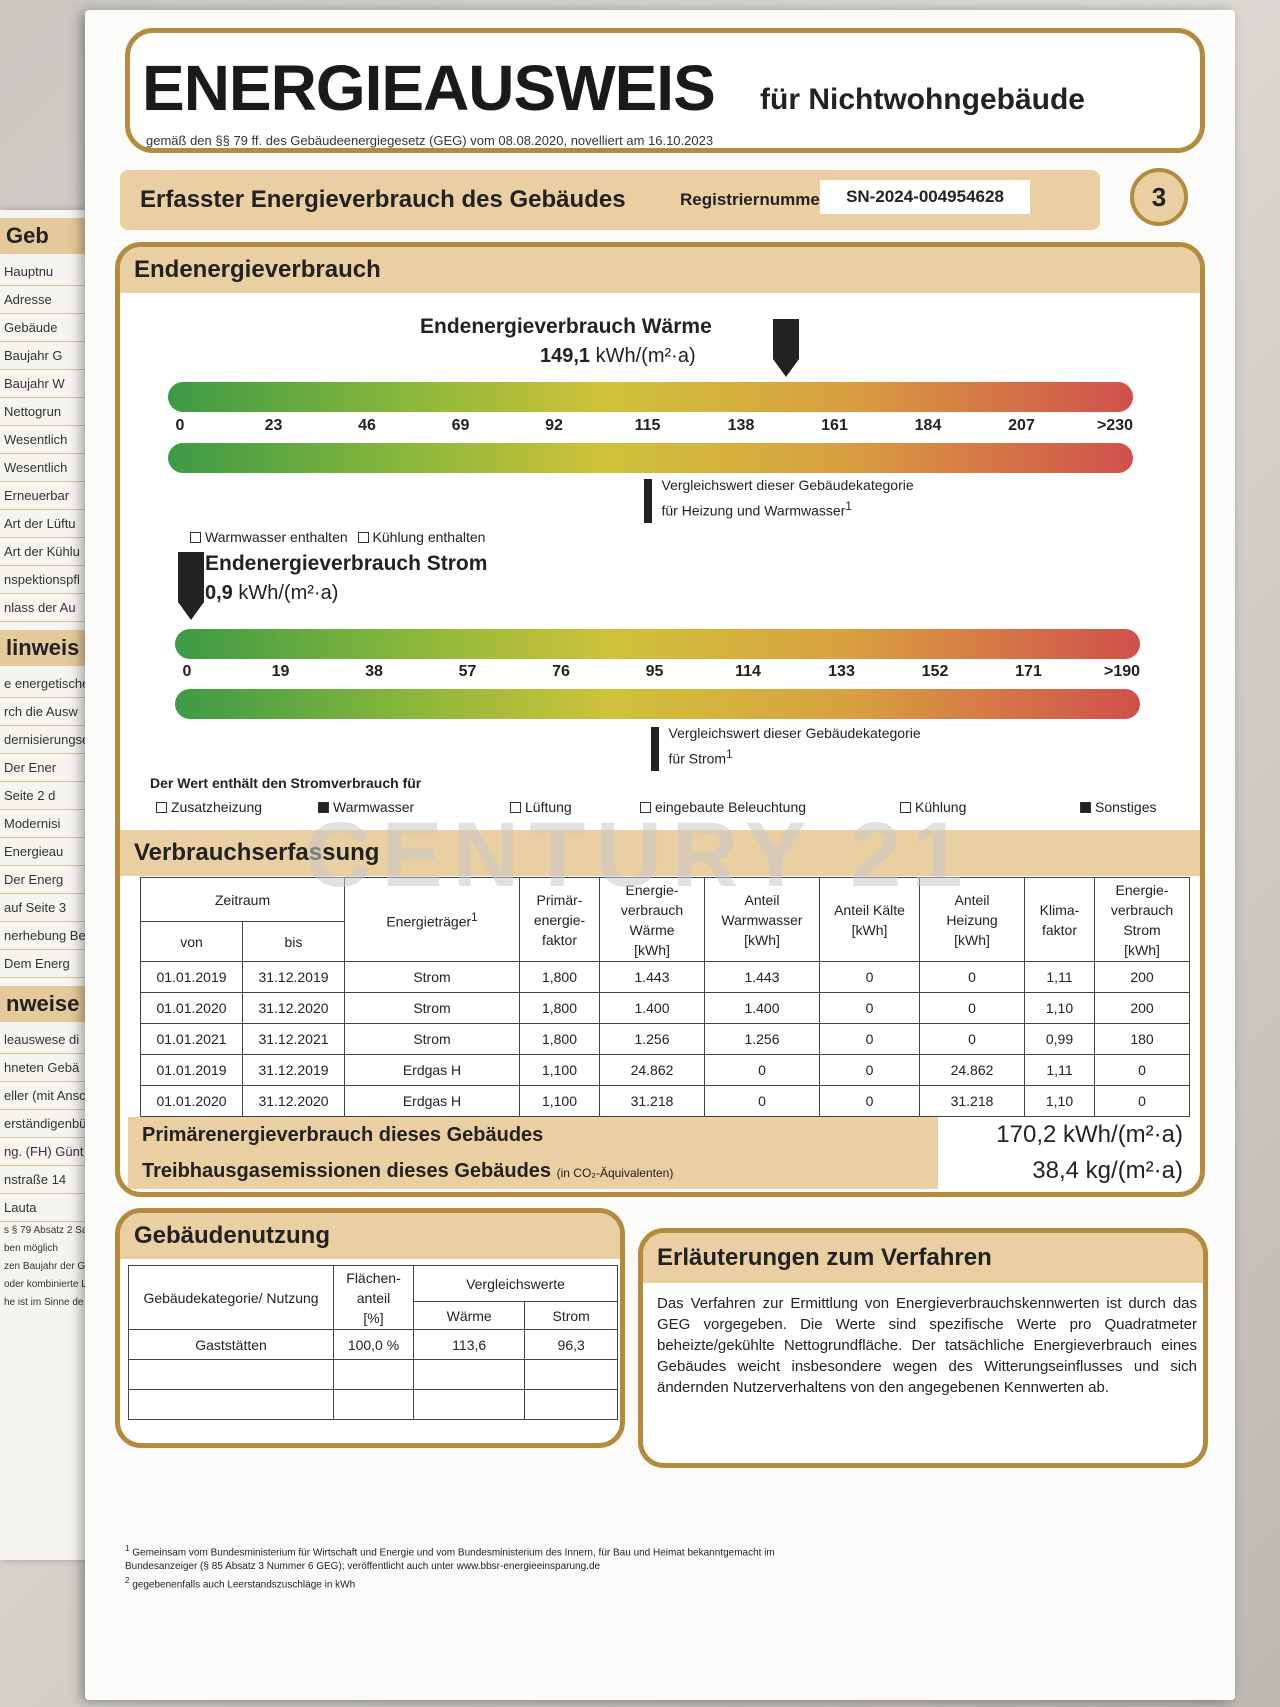 This screenshot has height=1707, width=1280. Describe the element at coordinates (50, 684) in the screenshot. I see `under-row: e energetische` at that location.